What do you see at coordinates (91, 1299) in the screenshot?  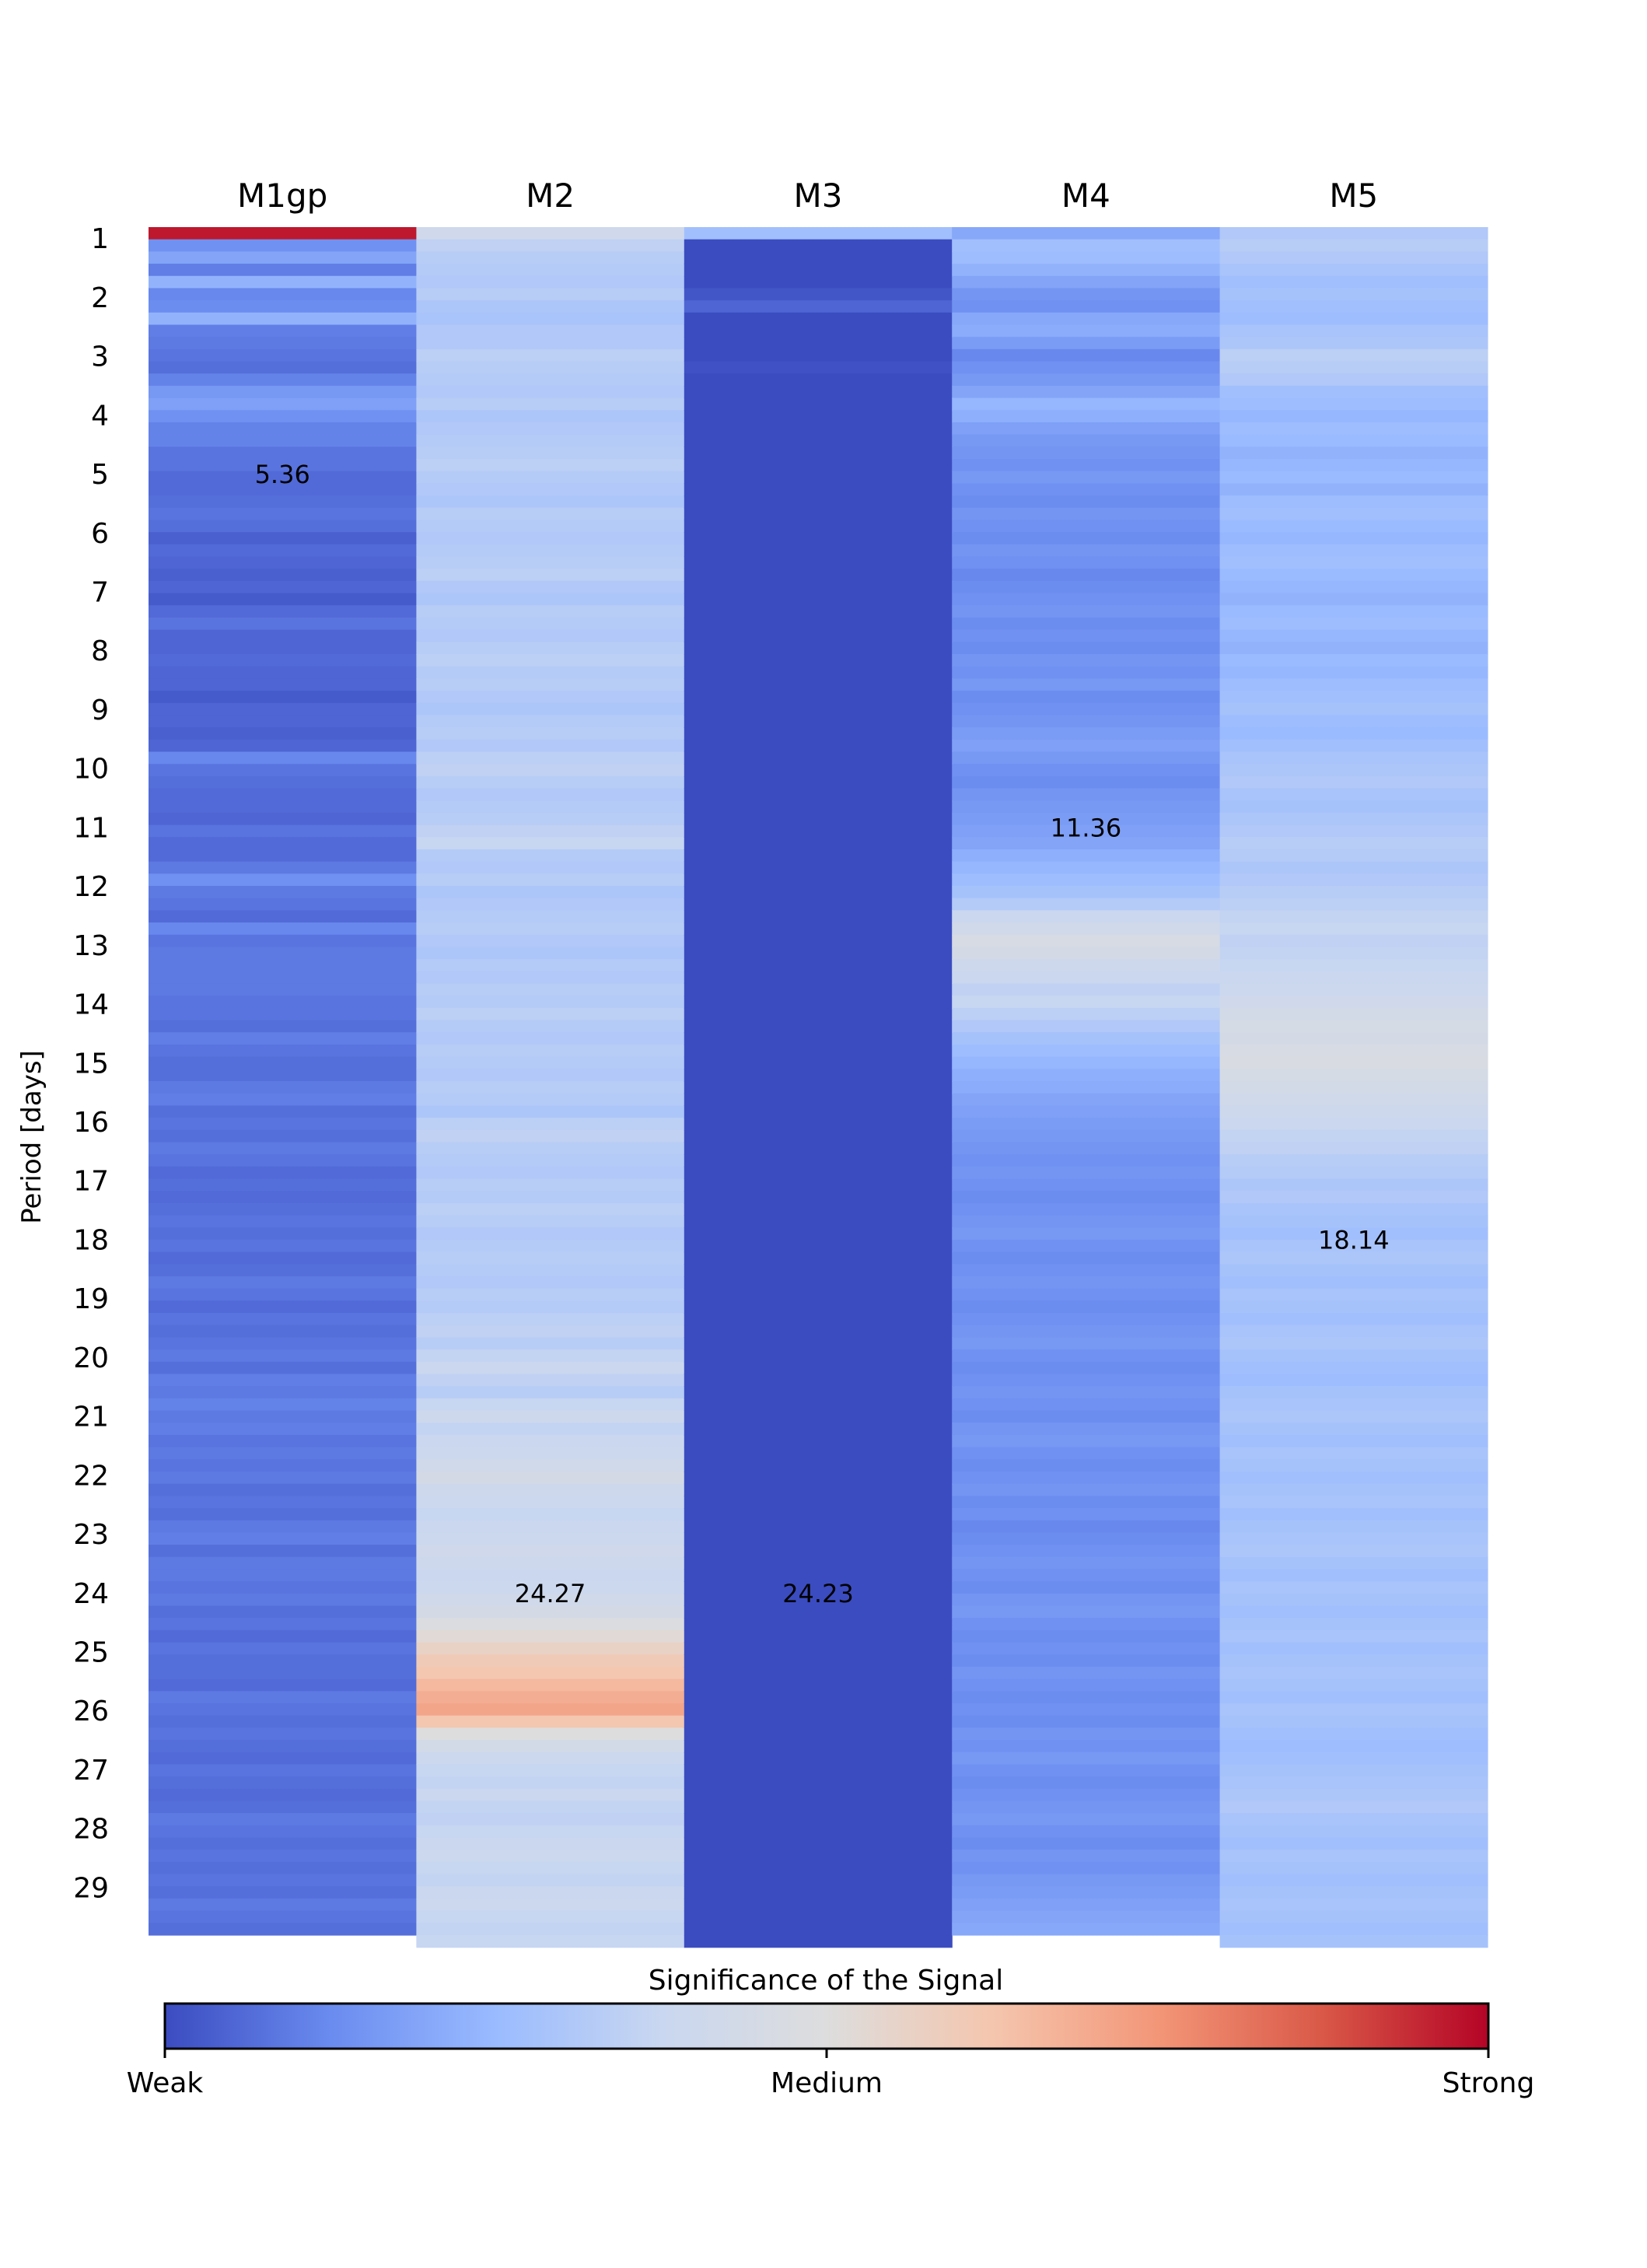 I see `y-tick-label: 19` at bounding box center [91, 1299].